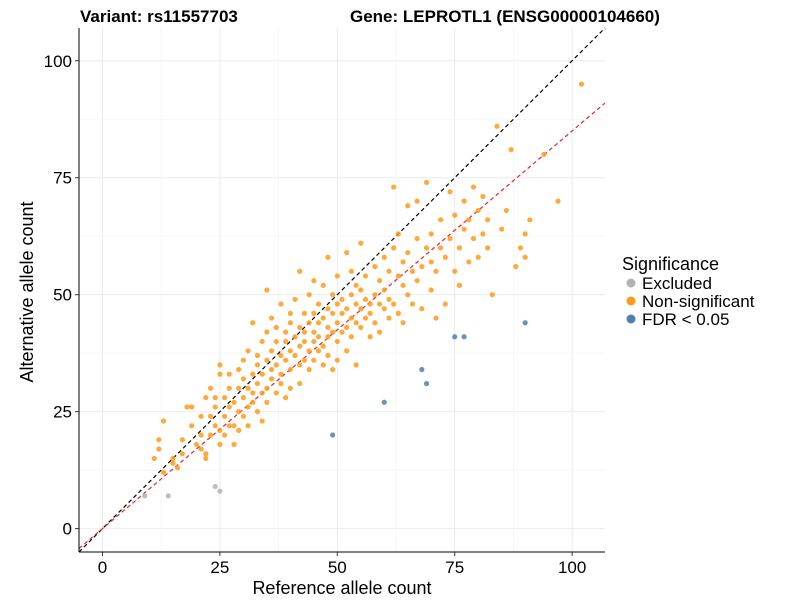 The width and height of the screenshot is (800, 600). I want to click on legend-label-excluded: Excluded, so click(677, 283).